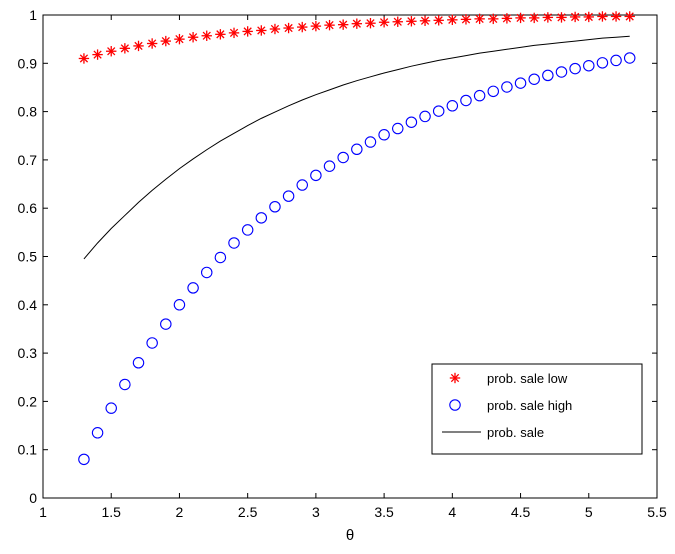 This screenshot has height=554, width=675. What do you see at coordinates (28, 257) in the screenshot?
I see `y-tick-label: 0.5` at bounding box center [28, 257].